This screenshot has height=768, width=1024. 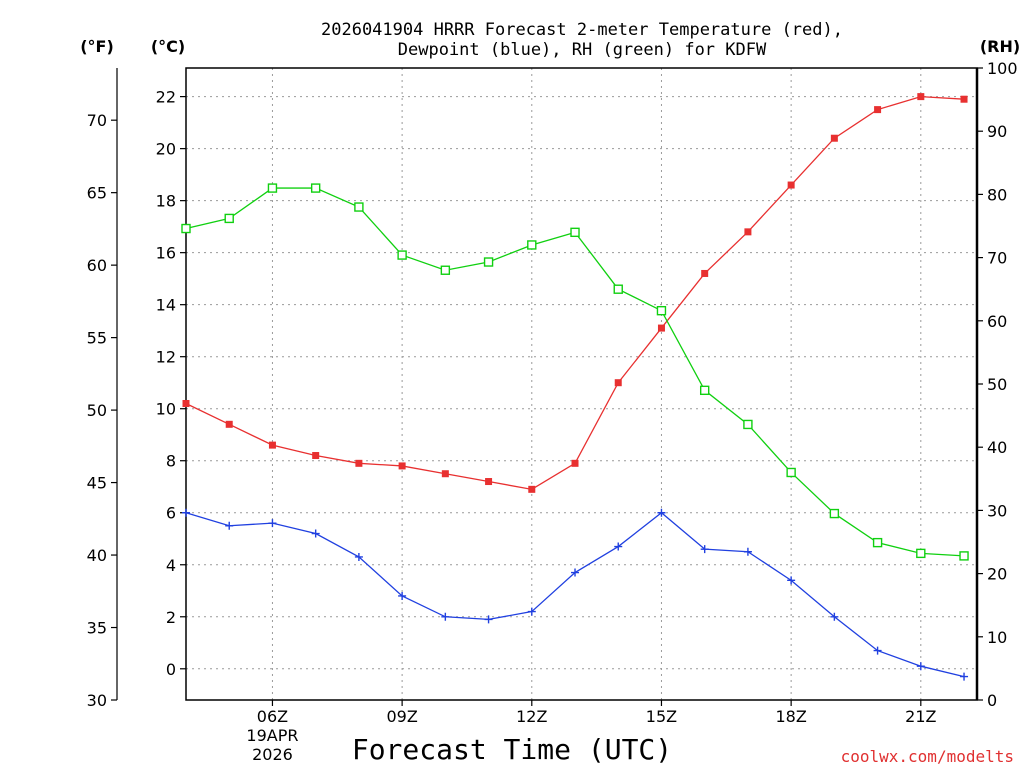 What do you see at coordinates (927, 756) in the screenshot?
I see `source-credit: coolwx.com/modelts` at bounding box center [927, 756].